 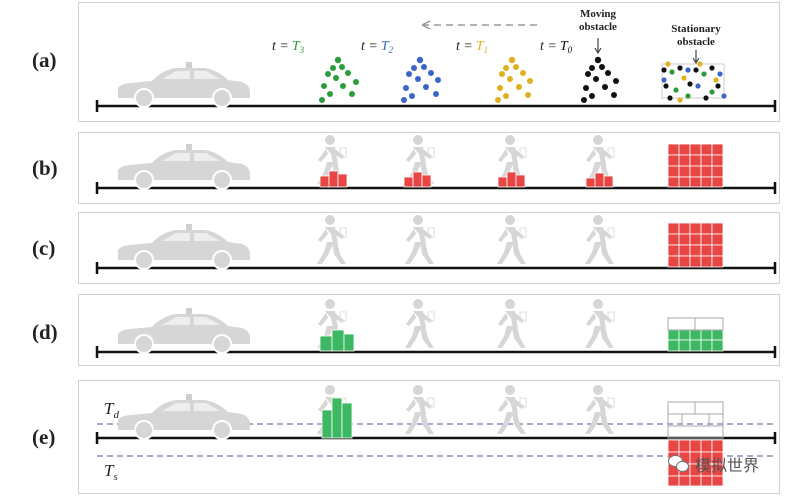 What do you see at coordinates (184, 84) in the screenshot?
I see `vehicle-icon-a` at bounding box center [184, 84].